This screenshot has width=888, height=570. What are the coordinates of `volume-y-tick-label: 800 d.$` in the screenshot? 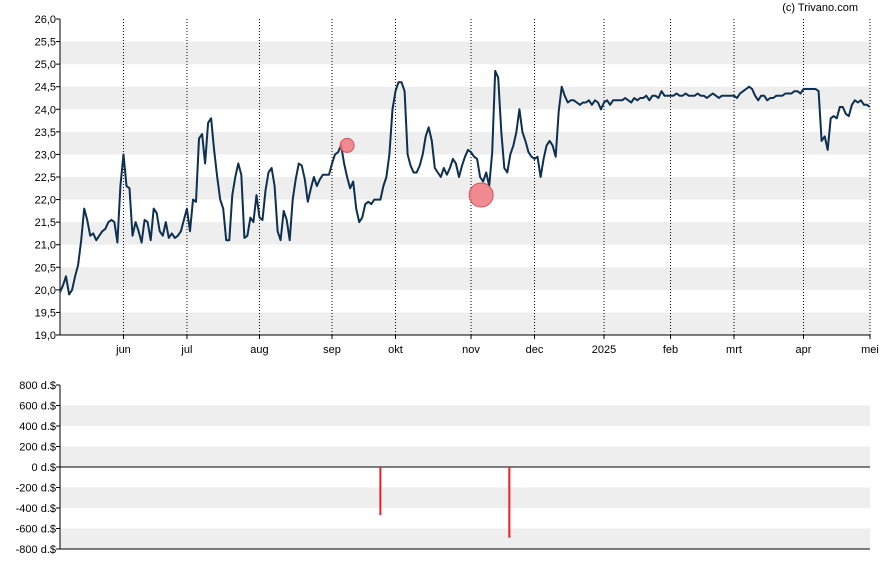 It's located at (37, 386).